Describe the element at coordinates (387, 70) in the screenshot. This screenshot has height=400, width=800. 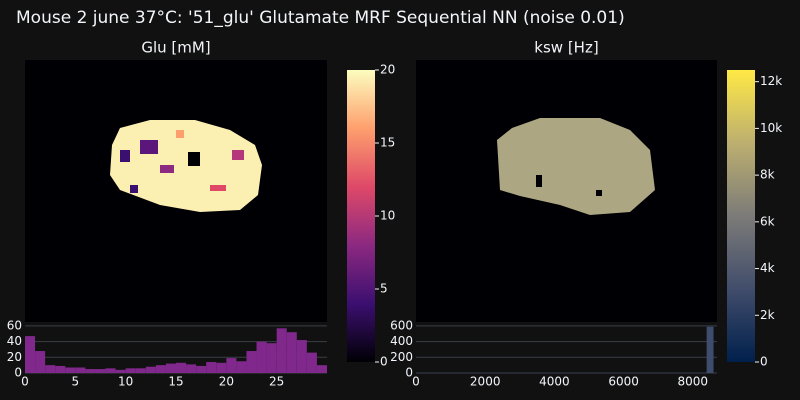
I see `colorbar-tick-label: 20` at that location.